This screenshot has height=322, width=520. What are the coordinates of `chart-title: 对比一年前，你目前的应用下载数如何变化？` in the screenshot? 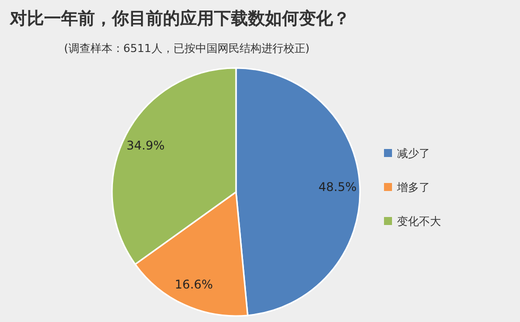 It's located at (179, 19).